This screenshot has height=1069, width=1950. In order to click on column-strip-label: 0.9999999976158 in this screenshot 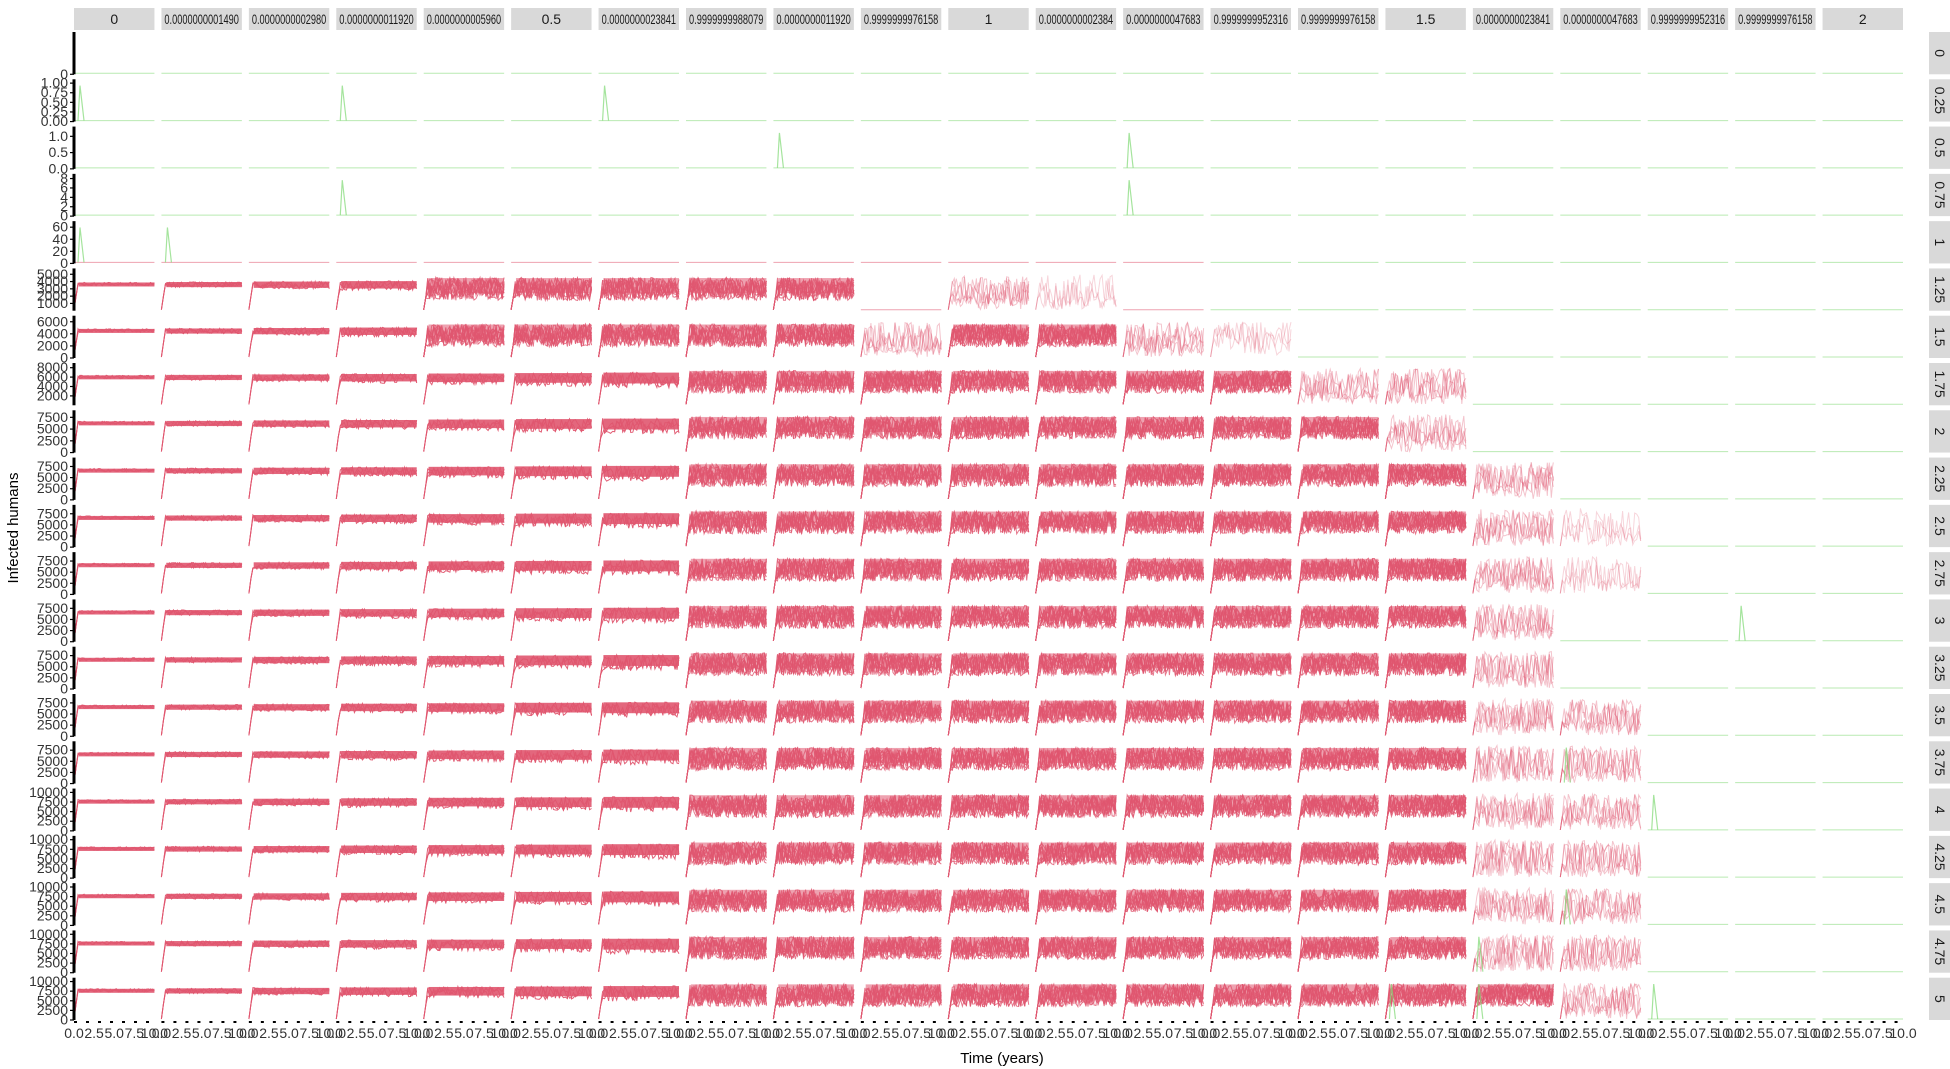, I will do `click(1775, 19)`.